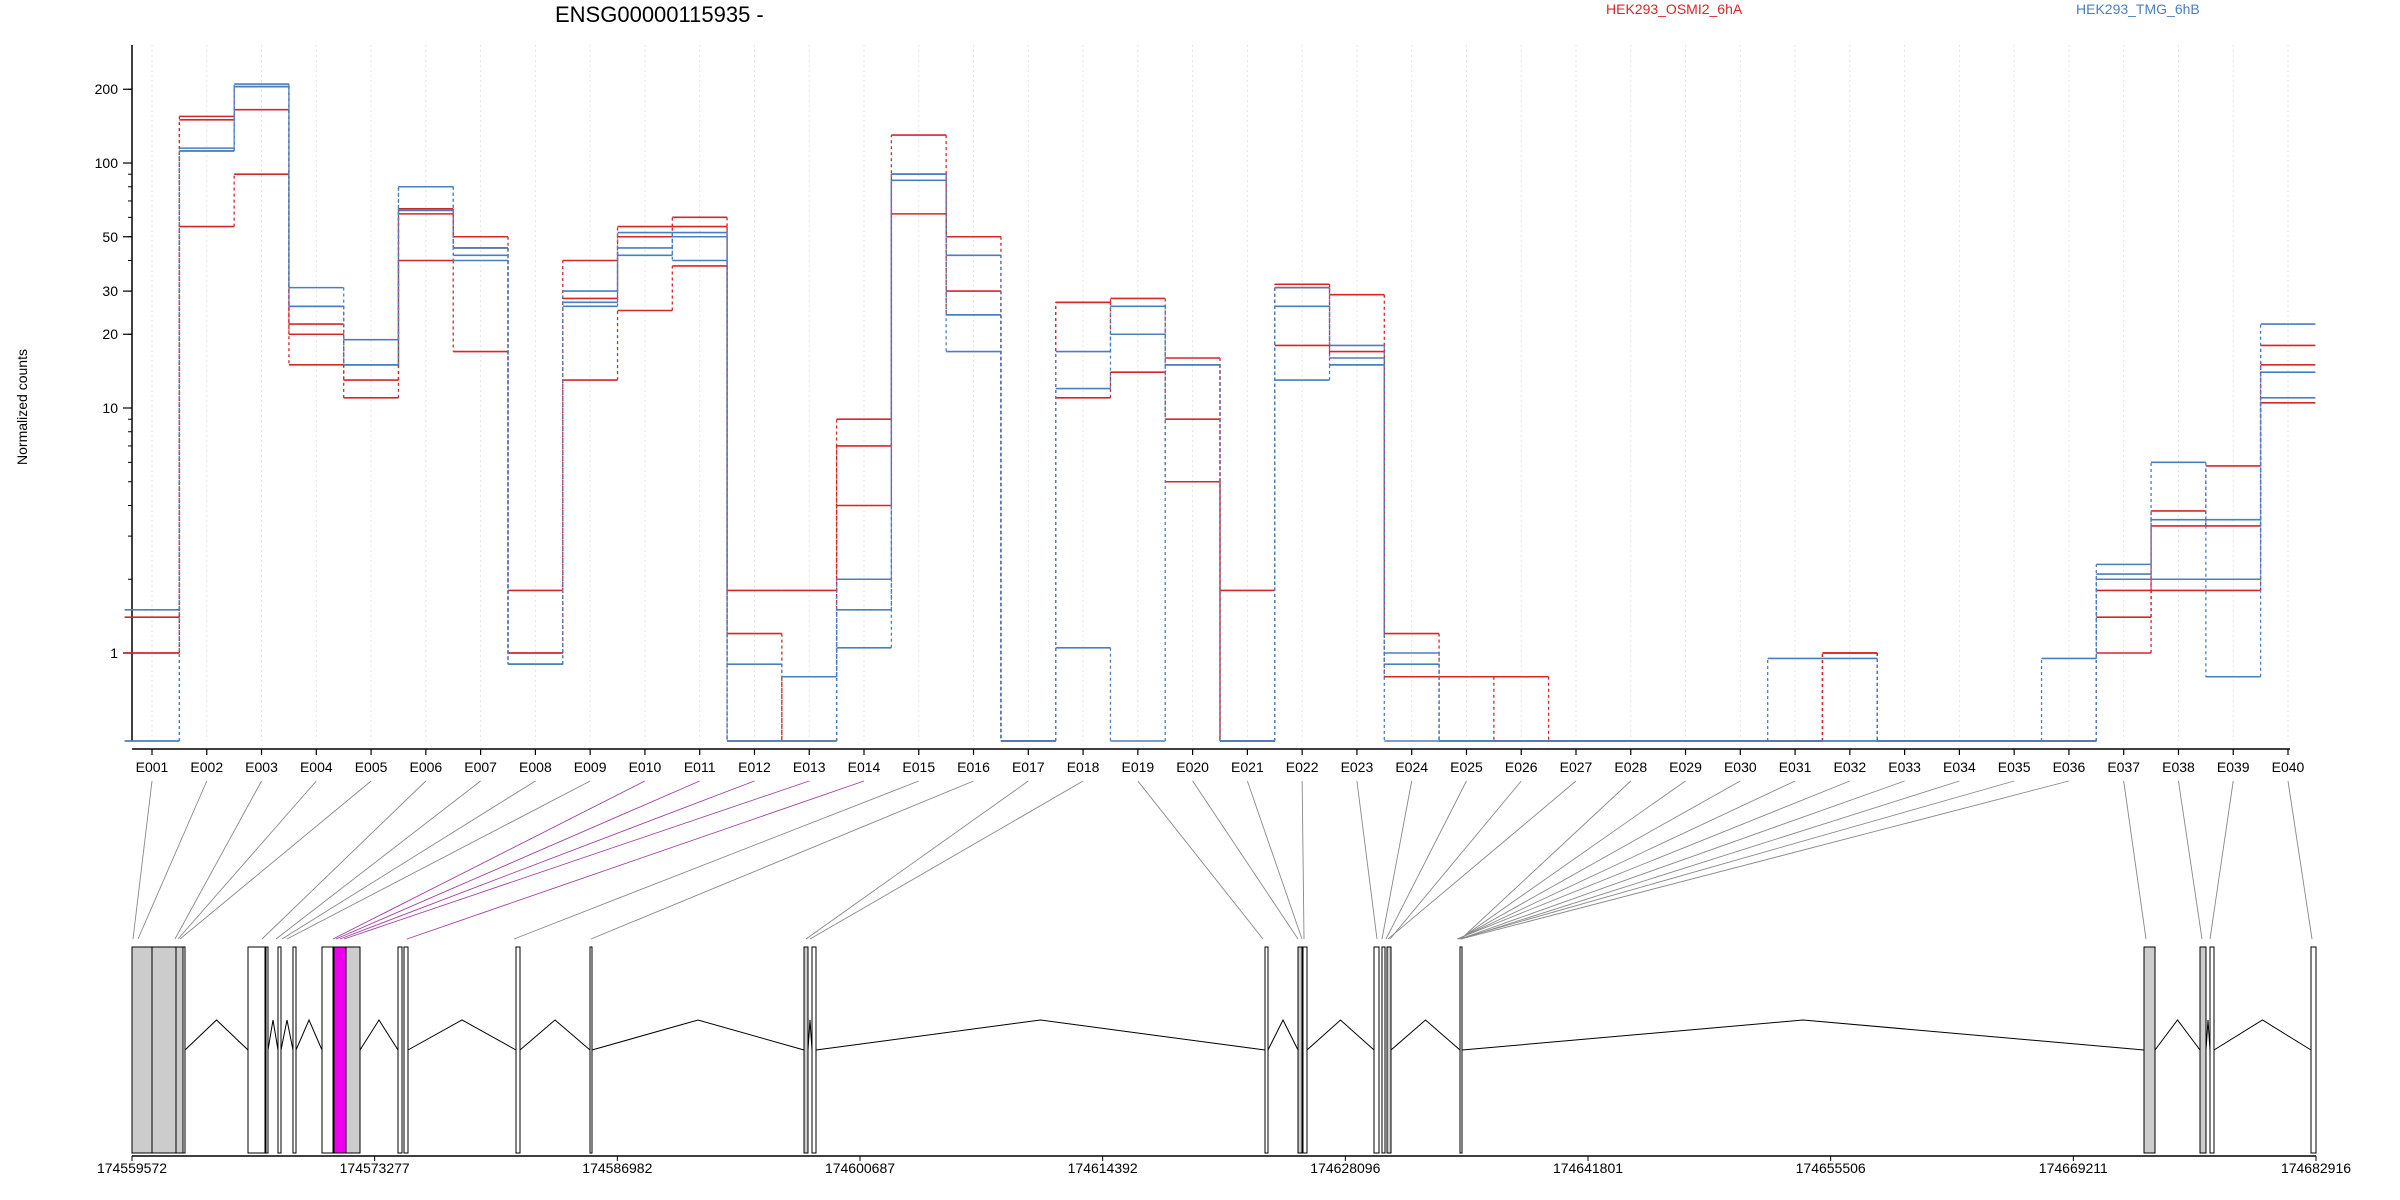  I want to click on y-tick-label: 100, so click(107, 163).